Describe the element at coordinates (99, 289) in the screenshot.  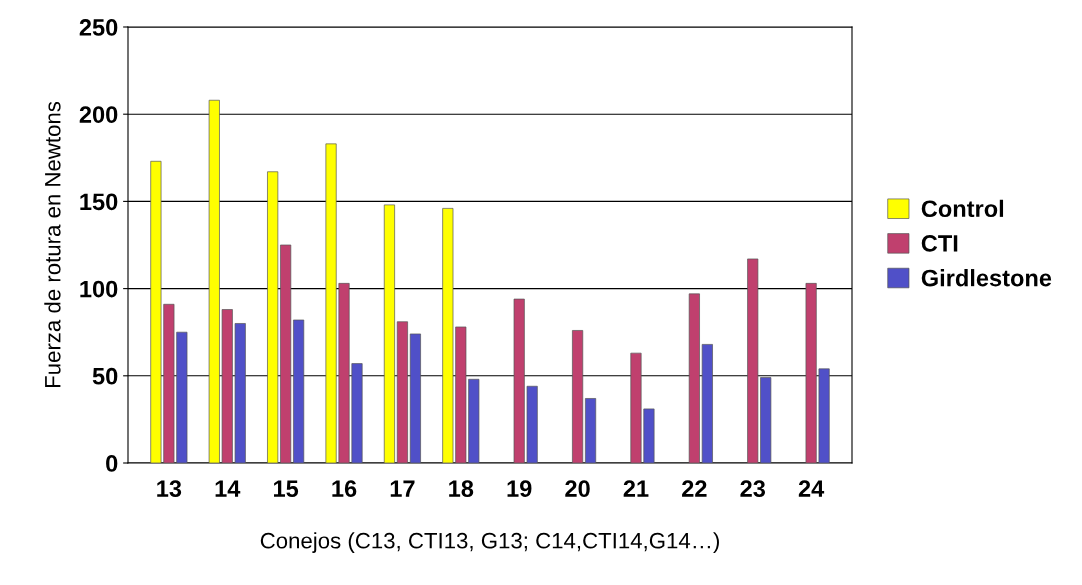
I see `y-tick-label: 100` at that location.